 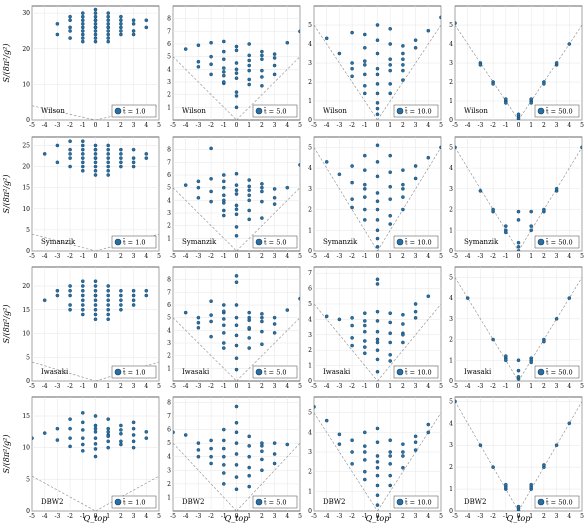 I want to click on action-label: Symanzik, so click(x=199, y=242).